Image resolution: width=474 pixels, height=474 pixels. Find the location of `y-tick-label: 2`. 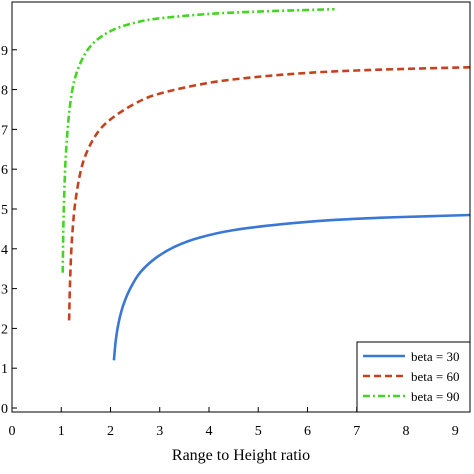

y-tick-label: 2 is located at coordinates (4, 329).